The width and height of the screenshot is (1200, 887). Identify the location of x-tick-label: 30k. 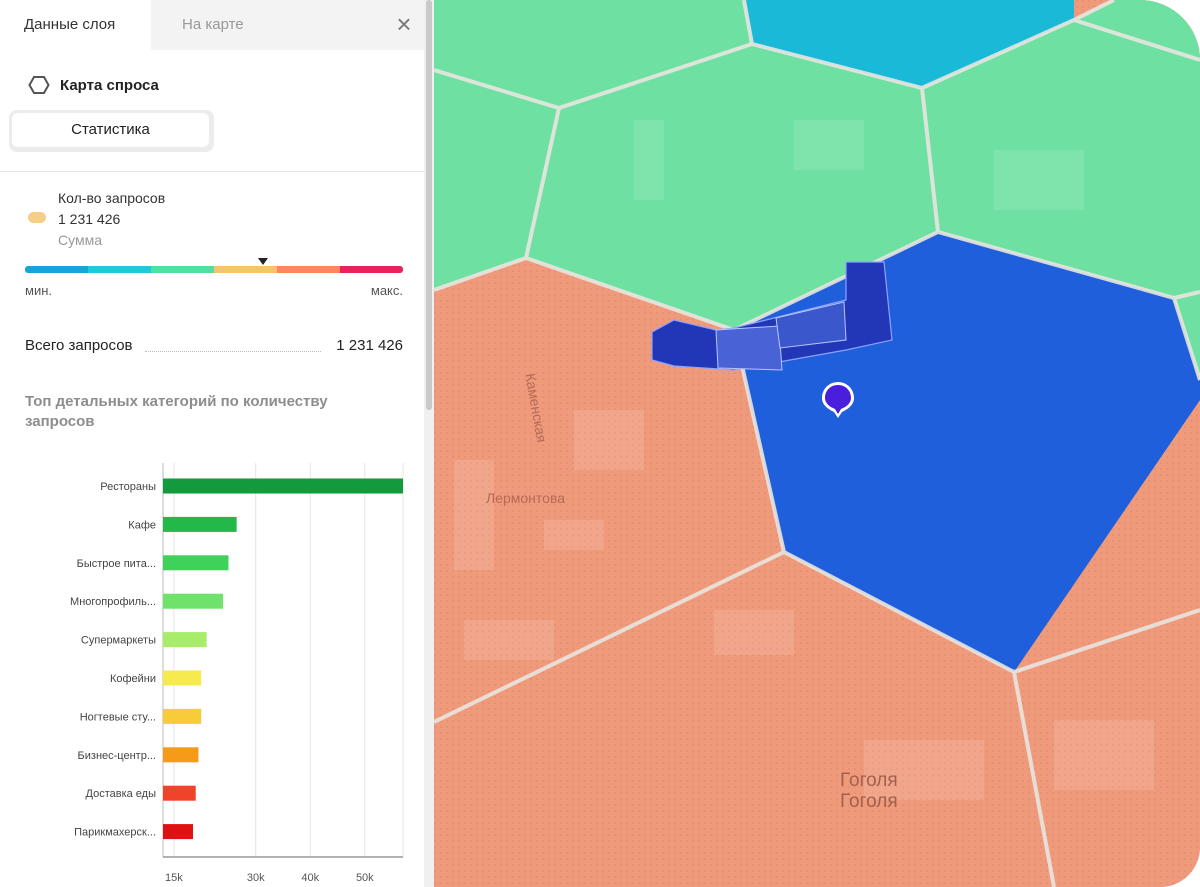
(256, 878).